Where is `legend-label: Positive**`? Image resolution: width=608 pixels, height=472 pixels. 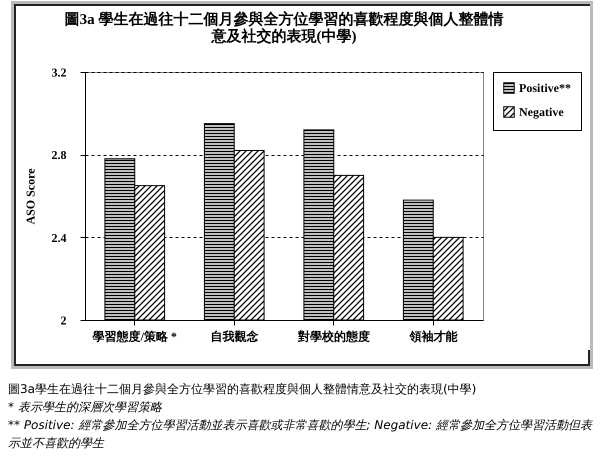
legend-label: Positive** is located at coordinates (545, 88).